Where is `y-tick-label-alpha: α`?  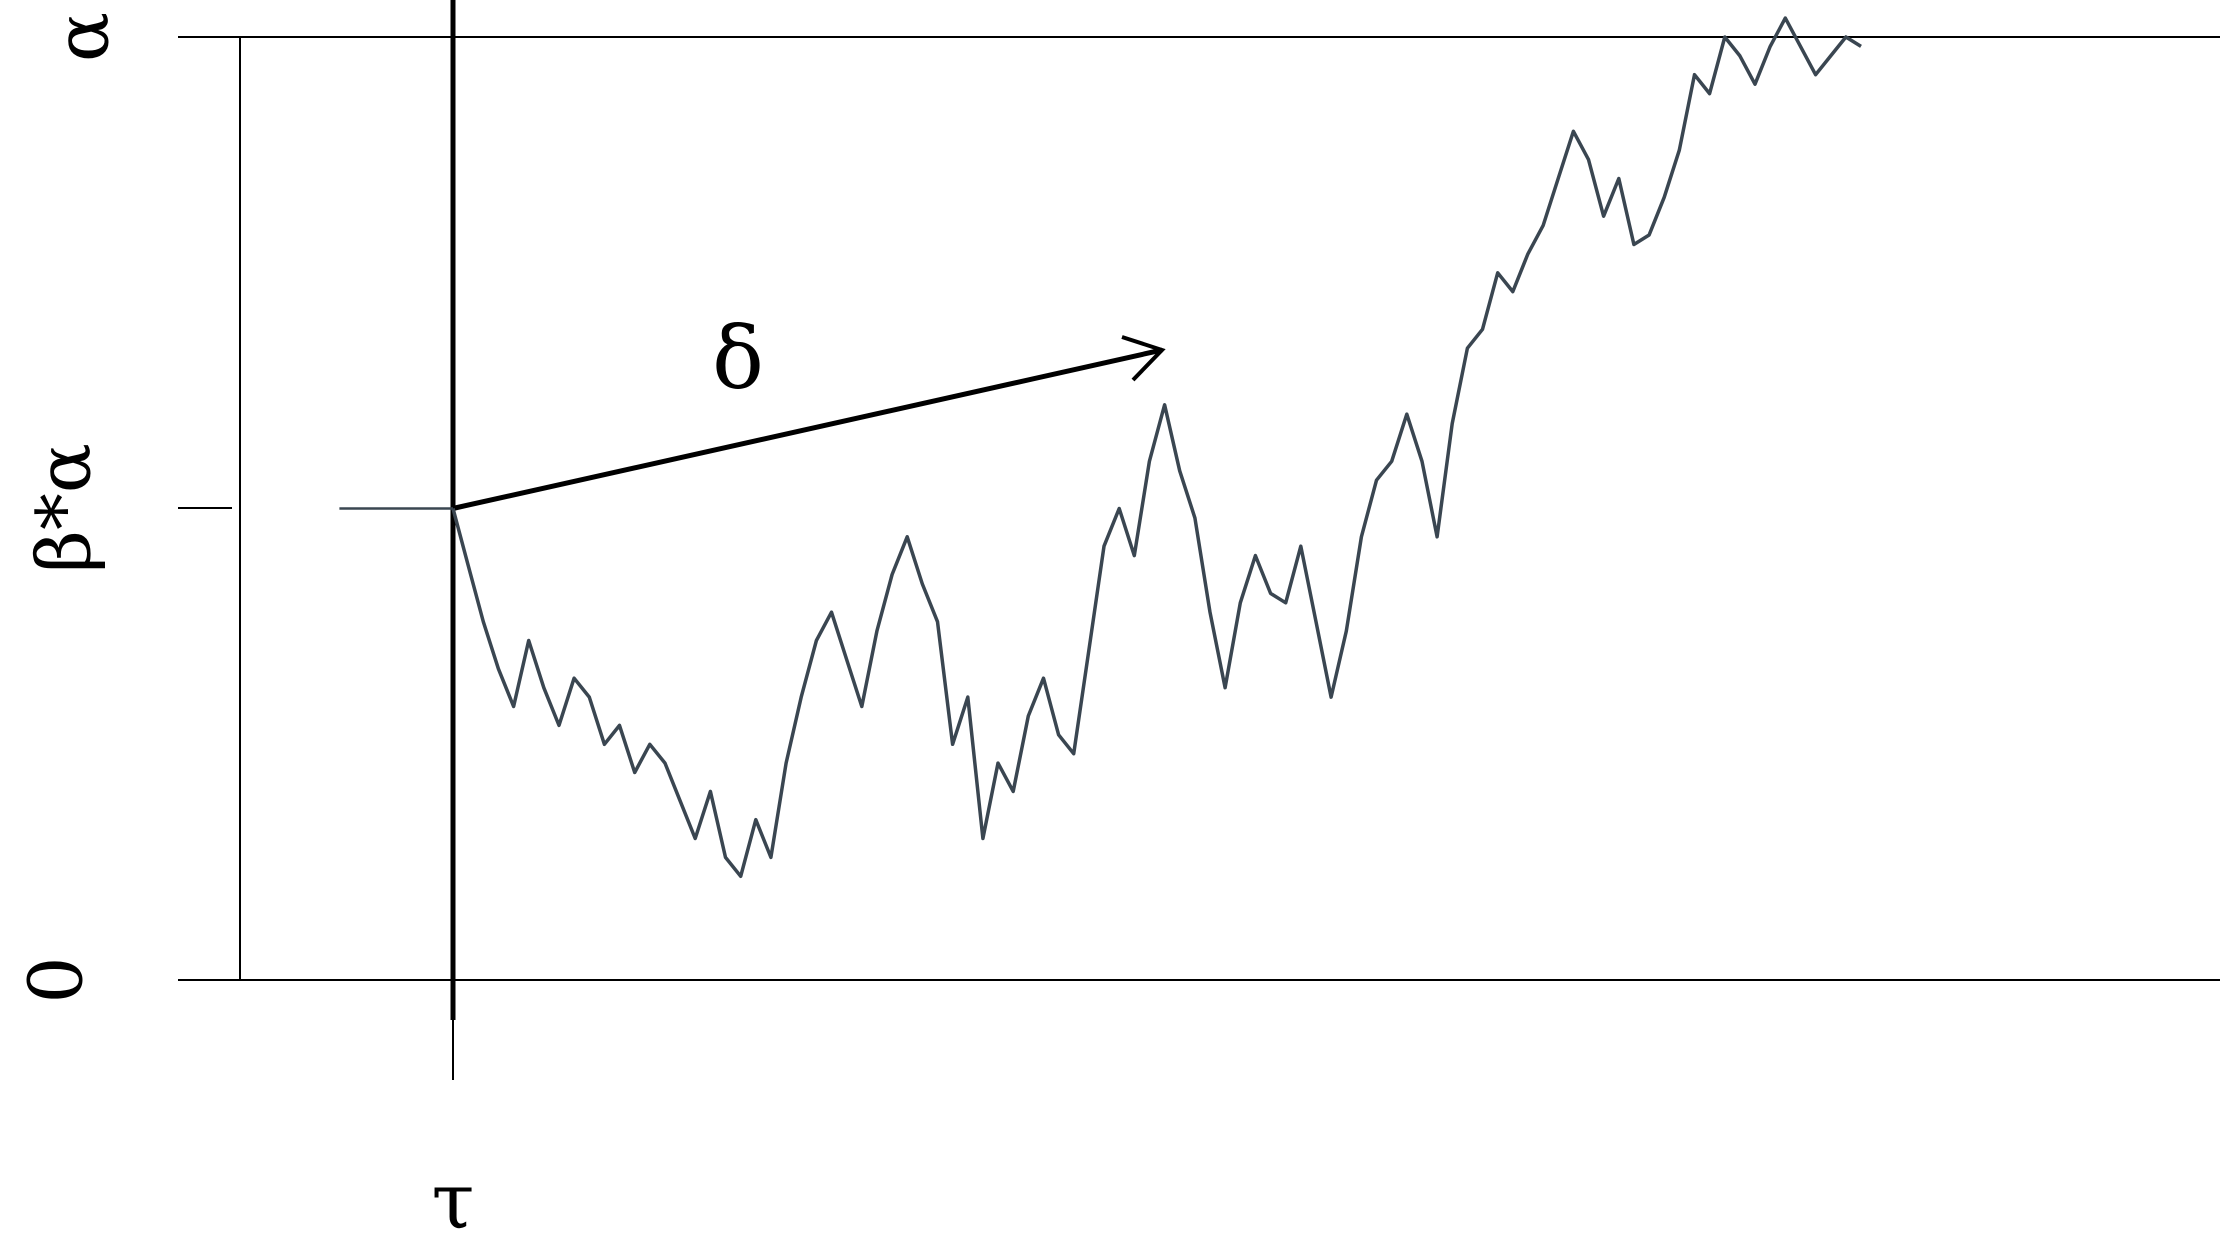 y-tick-label-alpha: α is located at coordinates (82, 37).